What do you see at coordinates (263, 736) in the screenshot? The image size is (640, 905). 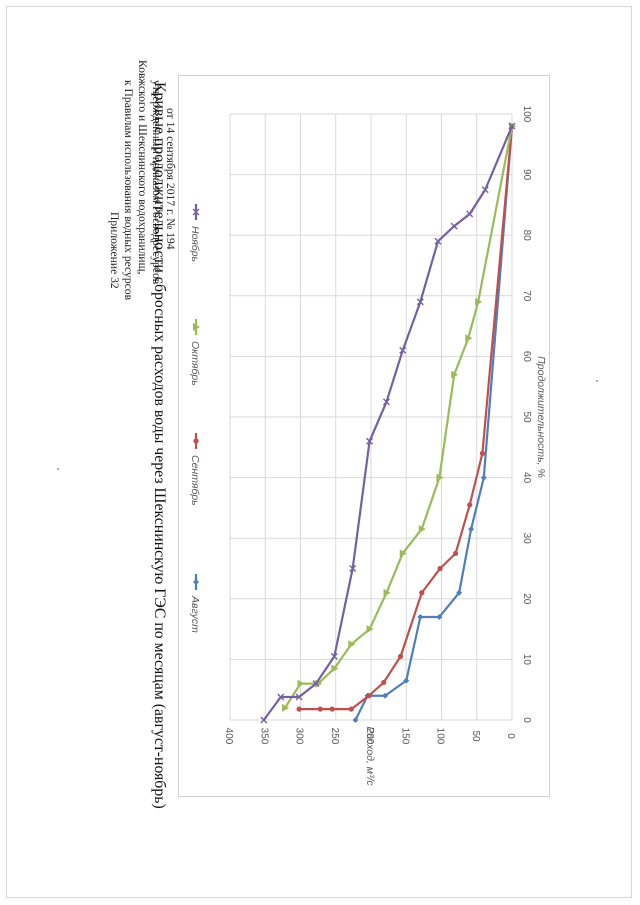 I see `y-tick-label: 350` at bounding box center [263, 736].